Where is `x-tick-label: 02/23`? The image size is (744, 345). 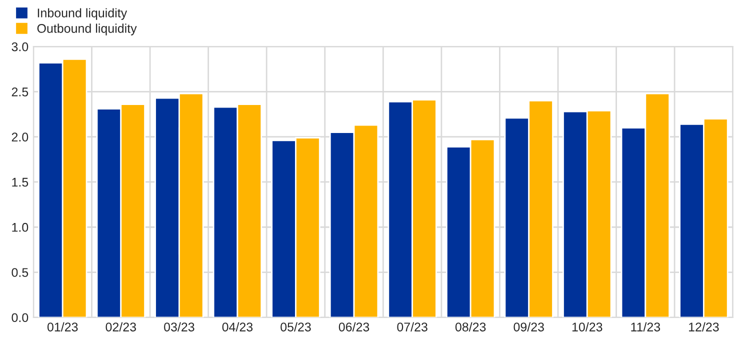
x-tick-label: 02/23 is located at coordinates (121, 327).